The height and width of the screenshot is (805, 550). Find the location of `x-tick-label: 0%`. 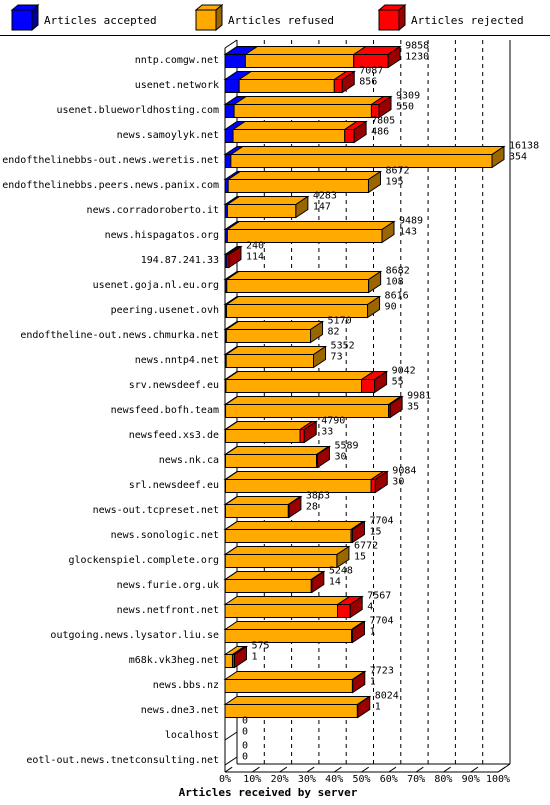

x-tick-label: 0% is located at coordinates (225, 779).